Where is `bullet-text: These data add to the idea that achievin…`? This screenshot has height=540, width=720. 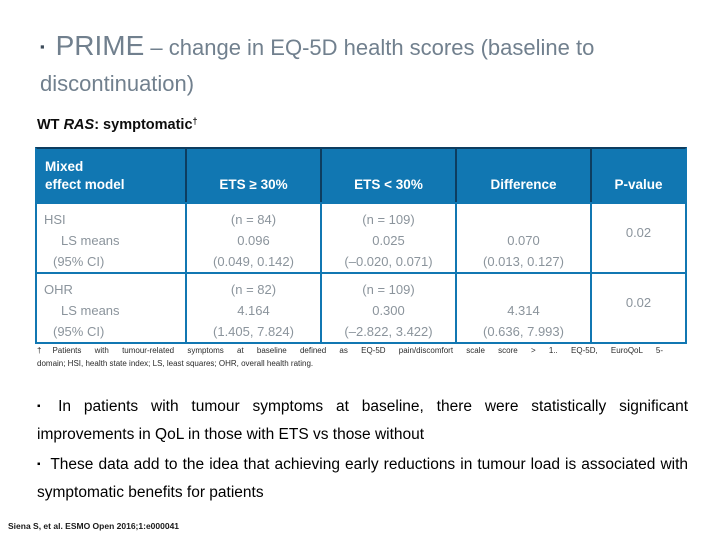 bullet-text: These data add to the idea that achievin… is located at coordinates (363, 478).